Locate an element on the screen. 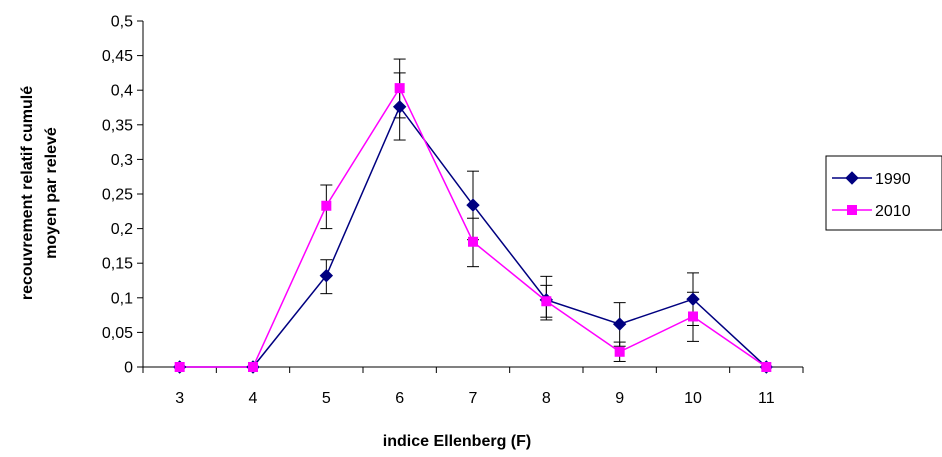 The height and width of the screenshot is (457, 942). y-tick-label: 0,35 is located at coordinates (117, 125).